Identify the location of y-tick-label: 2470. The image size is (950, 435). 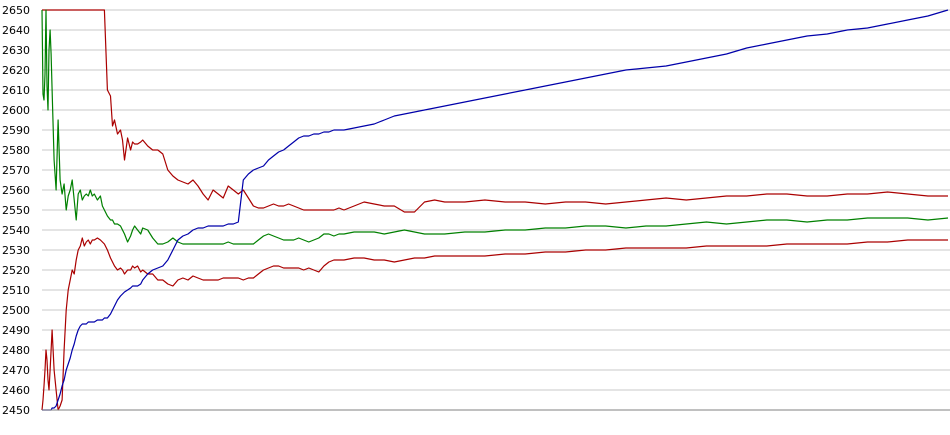
(16, 370).